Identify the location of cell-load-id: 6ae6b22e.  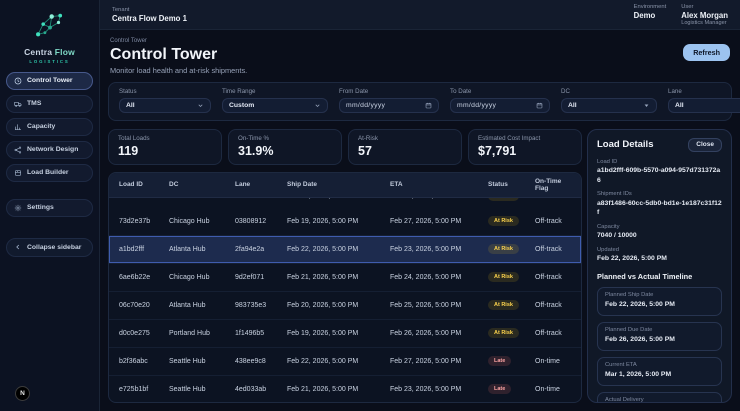
(135, 277).